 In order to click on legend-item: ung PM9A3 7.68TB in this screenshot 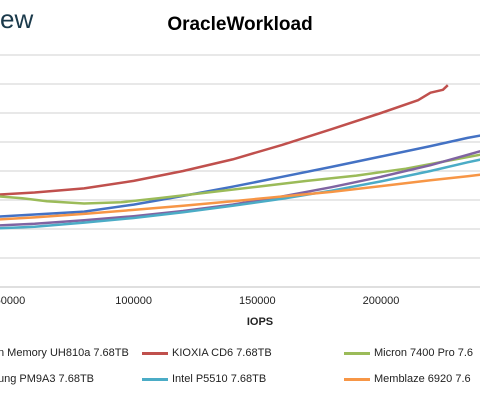, I will do `click(47, 381)`.